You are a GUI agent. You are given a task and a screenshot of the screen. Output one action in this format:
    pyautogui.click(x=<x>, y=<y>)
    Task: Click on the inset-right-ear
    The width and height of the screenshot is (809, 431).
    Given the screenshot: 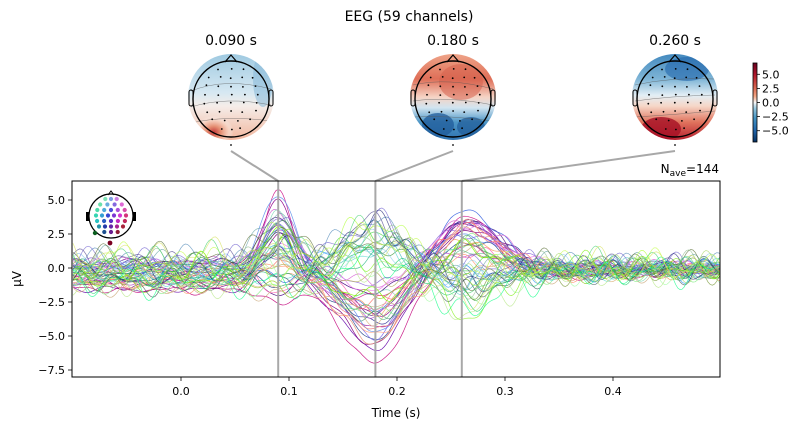 What is the action you would take?
    pyautogui.click(x=134, y=216)
    